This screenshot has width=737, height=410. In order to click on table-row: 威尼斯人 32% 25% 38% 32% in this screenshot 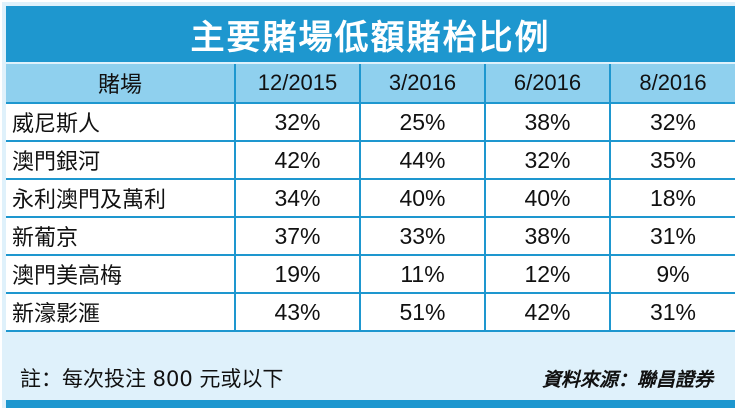, I will do `click(370, 122)`.